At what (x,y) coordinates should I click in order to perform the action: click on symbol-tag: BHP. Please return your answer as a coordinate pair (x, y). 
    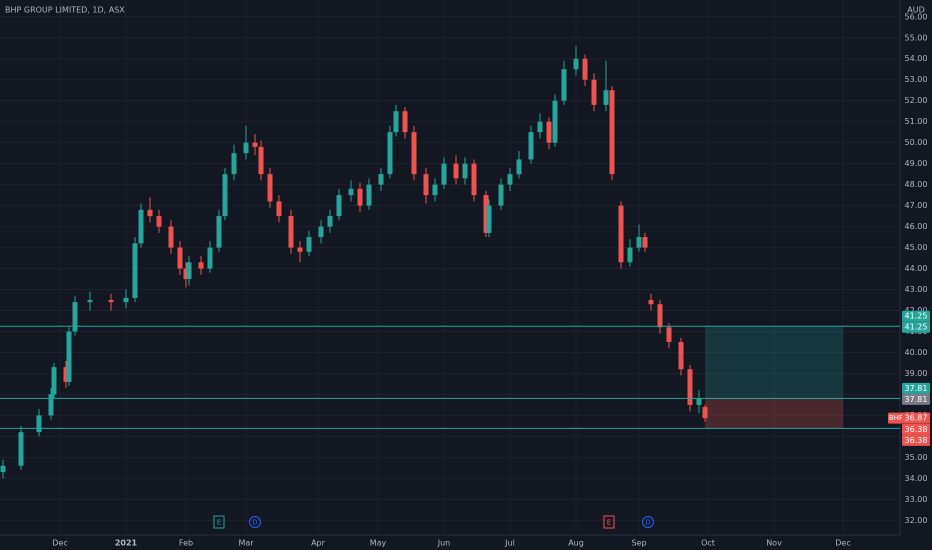
    Looking at the image, I should click on (896, 418).